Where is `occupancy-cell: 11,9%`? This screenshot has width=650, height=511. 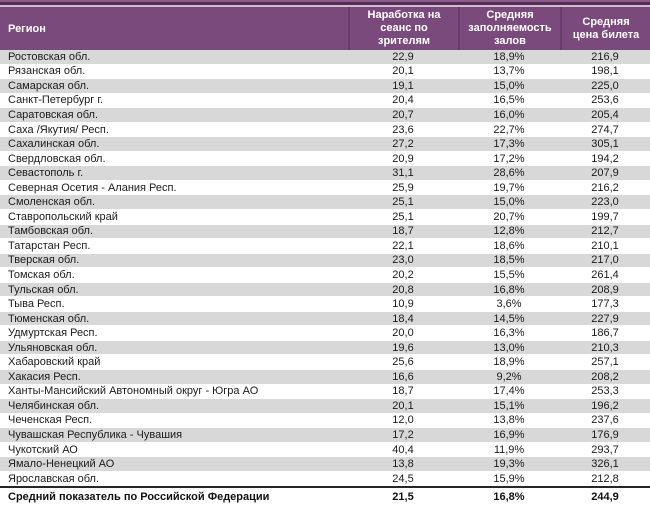 occupancy-cell: 11,9% is located at coordinates (509, 449).